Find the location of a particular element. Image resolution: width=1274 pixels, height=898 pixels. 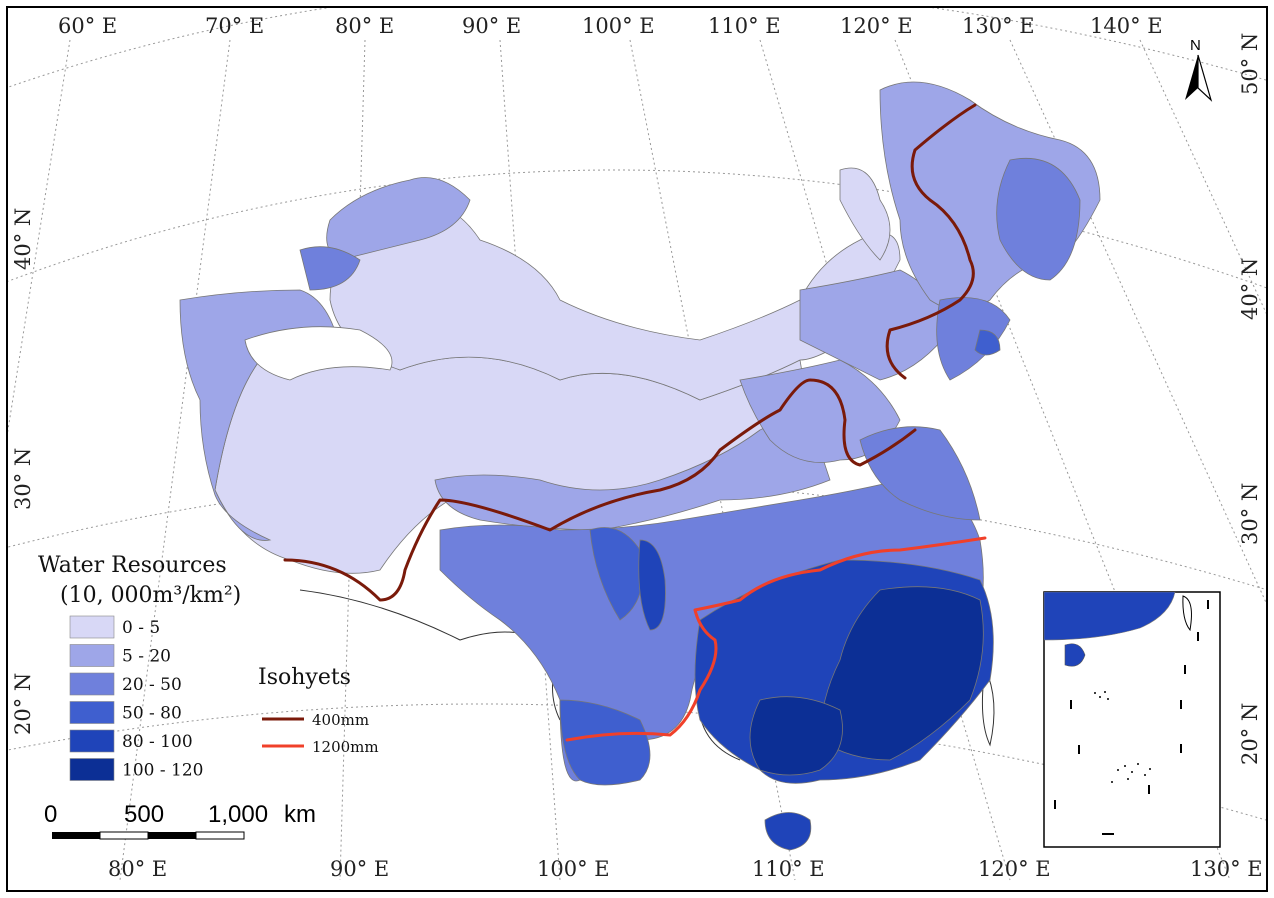

scale-label-500: 500 is located at coordinates (144, 814).